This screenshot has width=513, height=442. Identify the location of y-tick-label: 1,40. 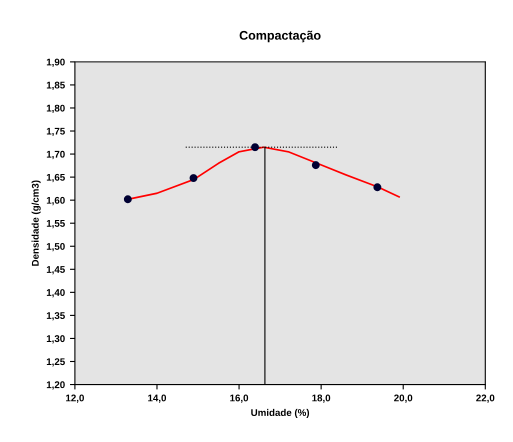
(55, 293).